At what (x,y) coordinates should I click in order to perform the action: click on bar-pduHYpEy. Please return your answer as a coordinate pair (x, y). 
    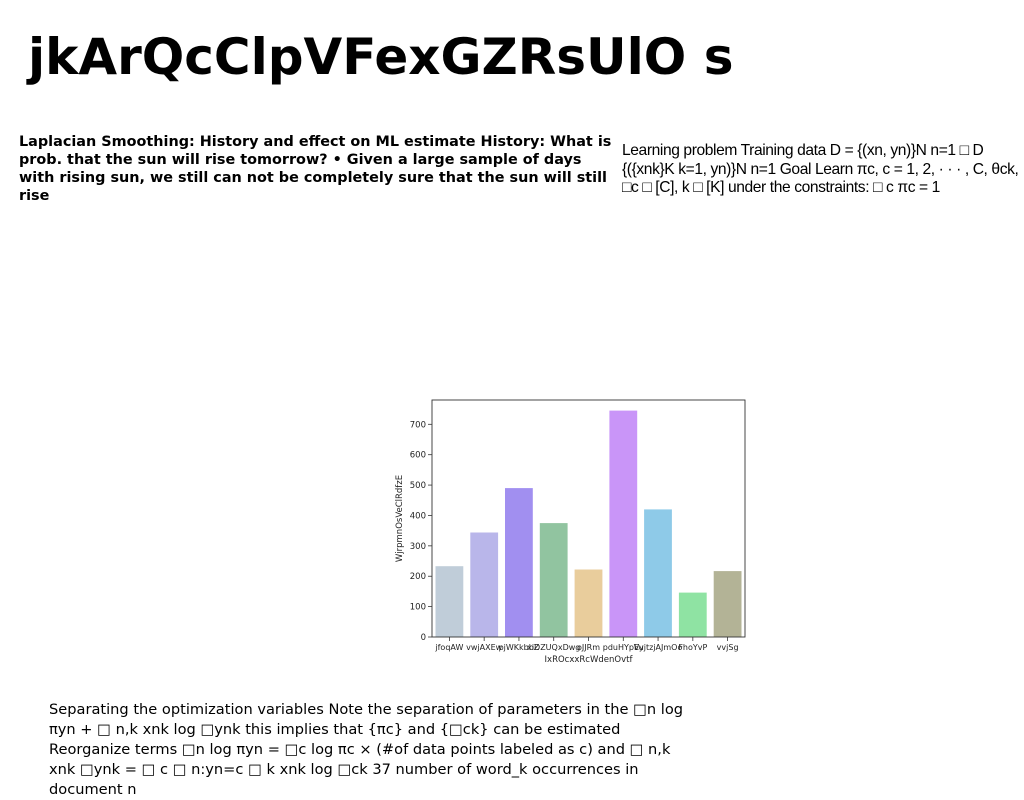
    Looking at the image, I should click on (623, 523).